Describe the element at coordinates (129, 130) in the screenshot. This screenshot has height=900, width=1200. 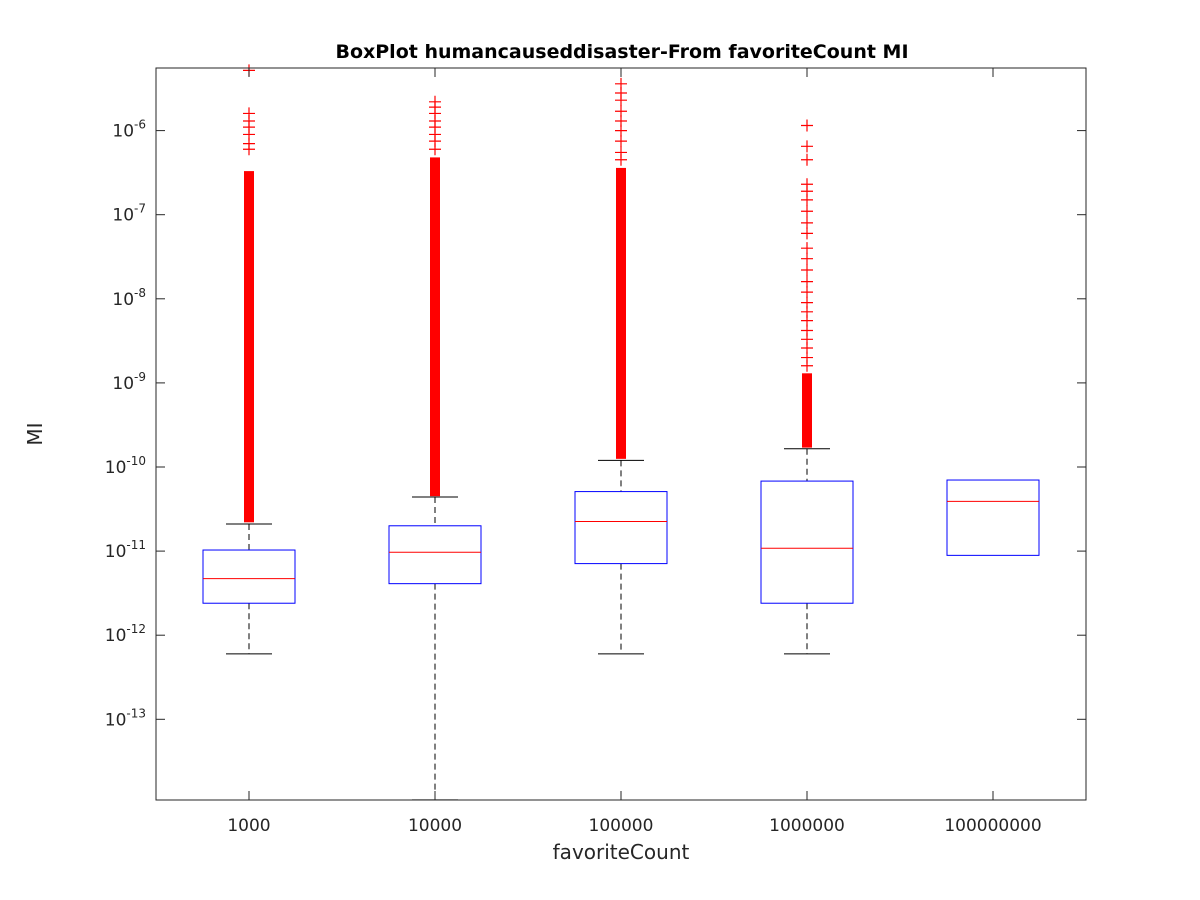
I see `y-tick-label: 10⁻⁶` at that location.